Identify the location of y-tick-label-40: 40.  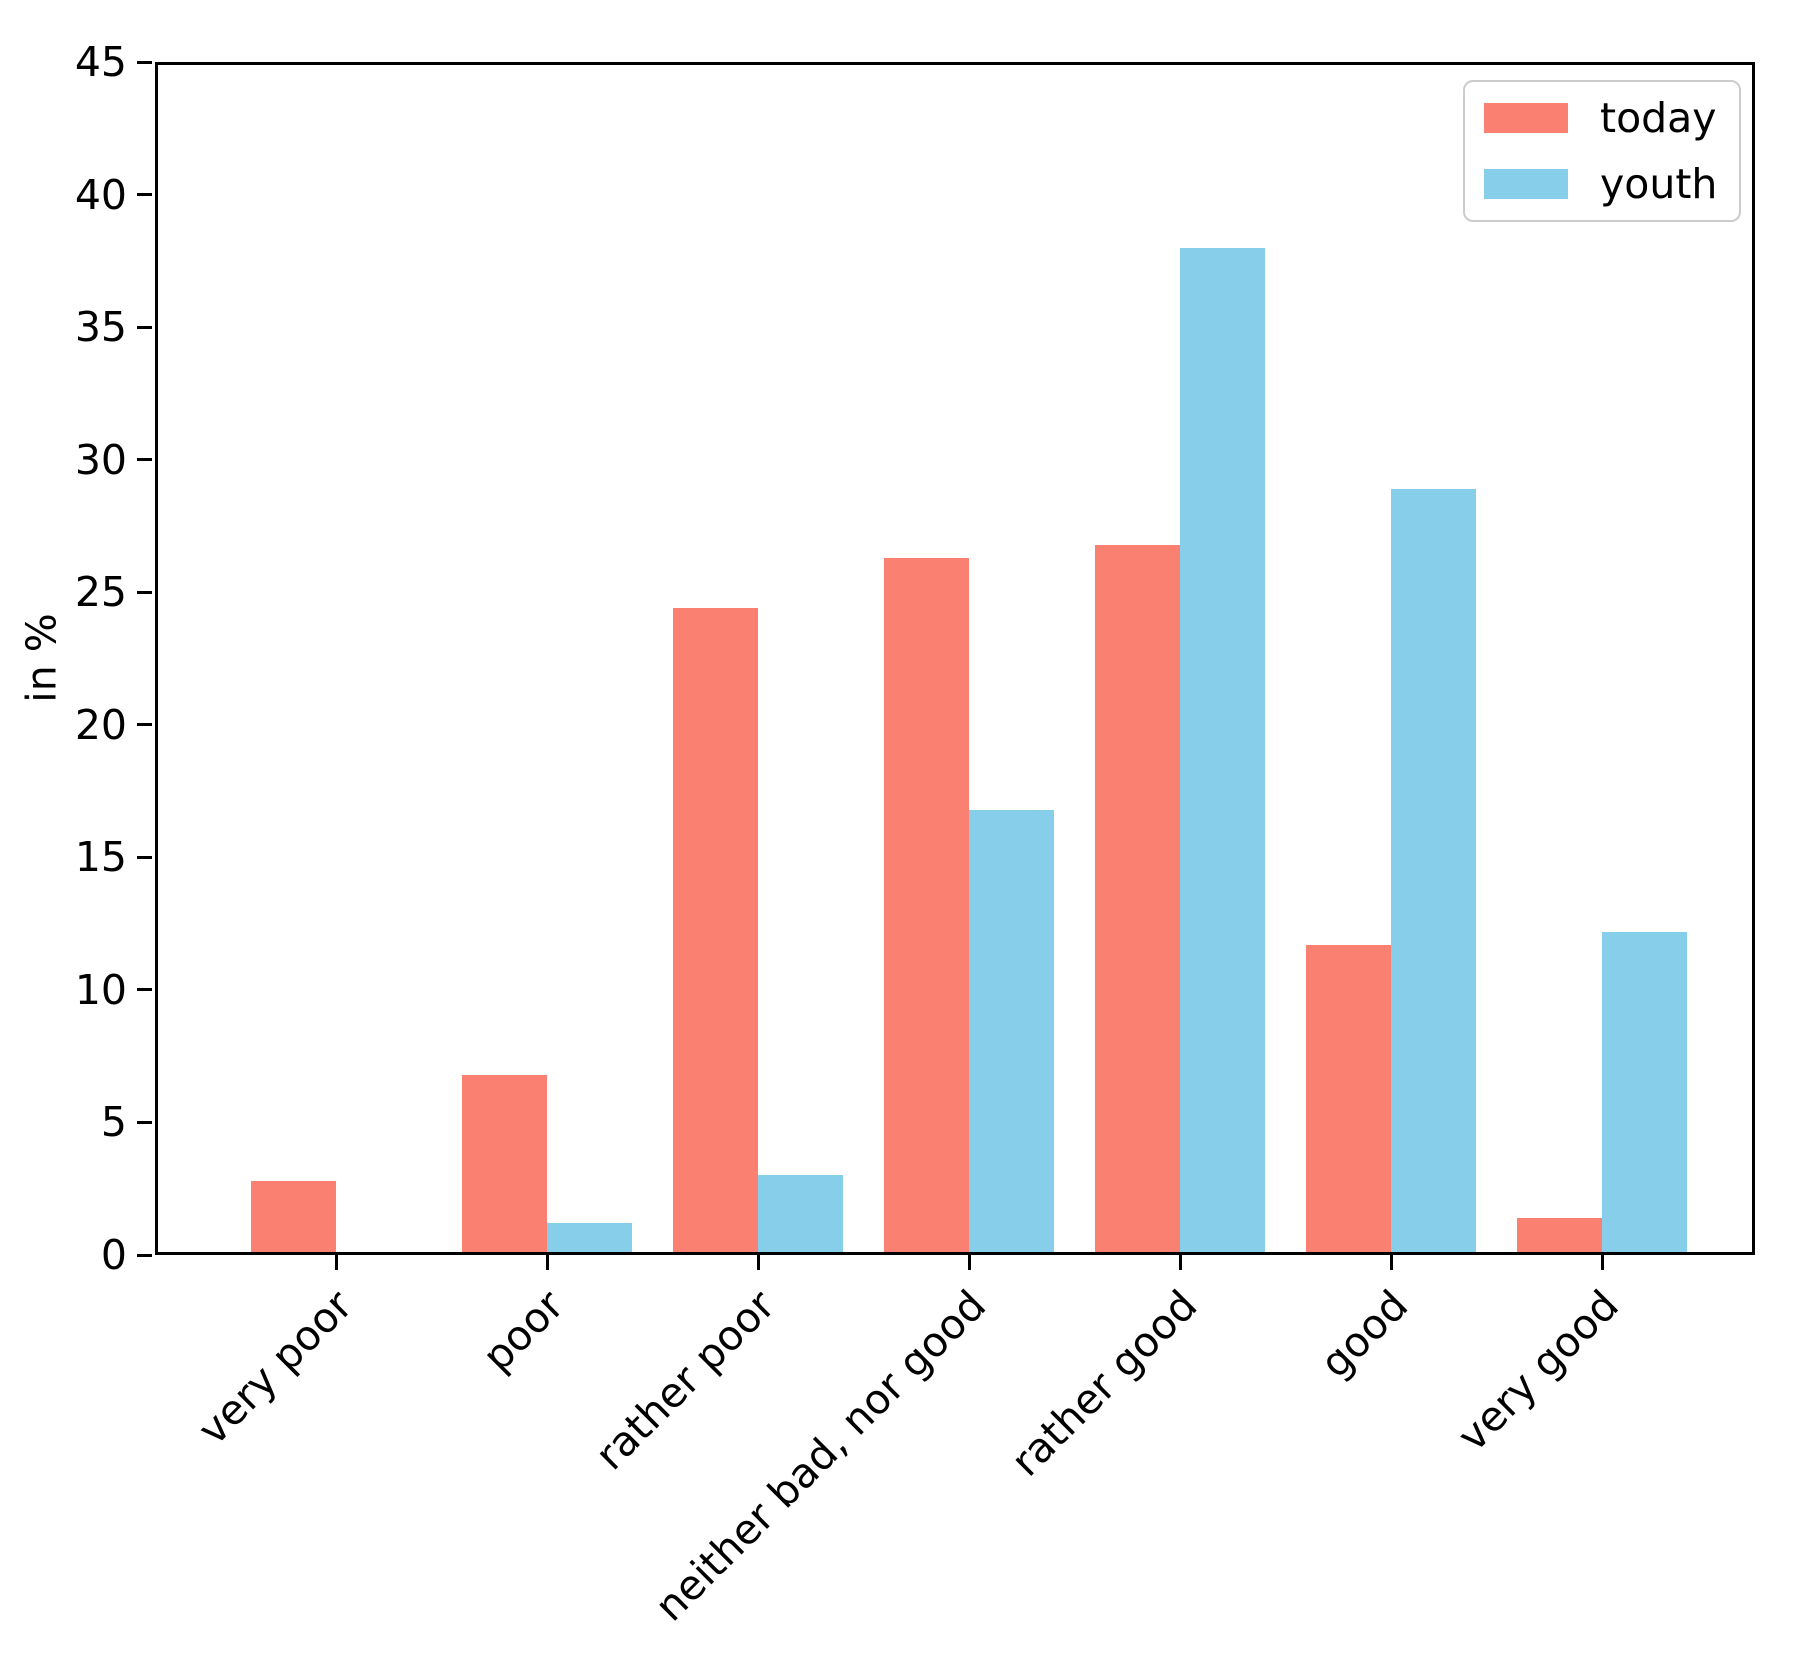
(100, 194).